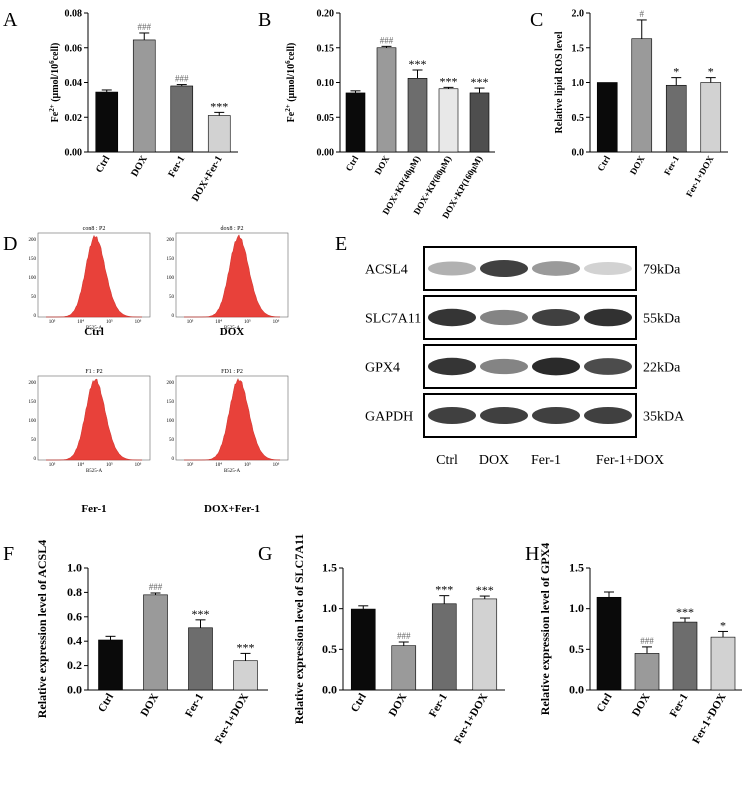  What do you see at coordinates (662, 270) in the screenshot?
I see `molecular-weight: 79kDa` at bounding box center [662, 270].